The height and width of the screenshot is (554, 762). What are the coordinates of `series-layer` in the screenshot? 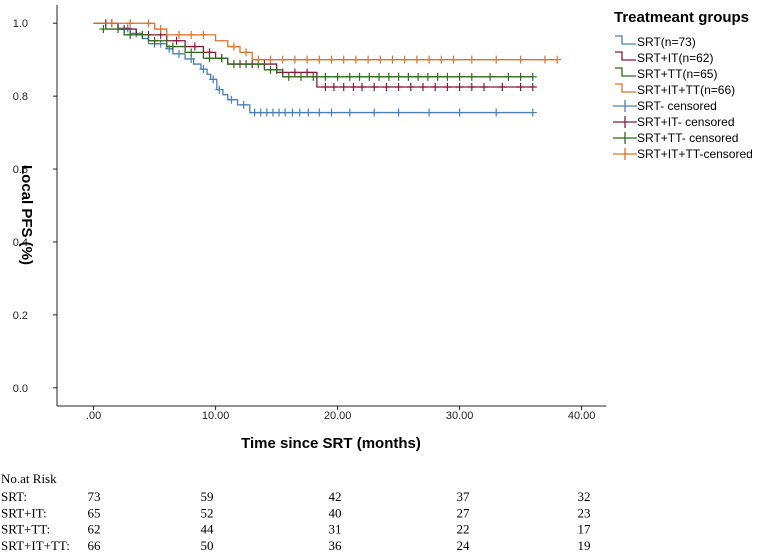 It's located at (327, 68).